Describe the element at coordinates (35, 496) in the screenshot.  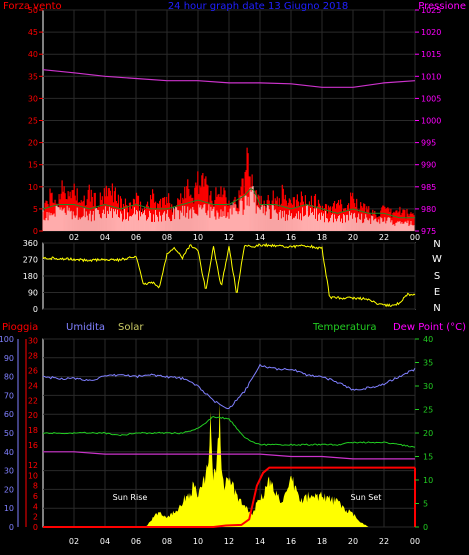
I see `rain-tick-label: 6` at that location.